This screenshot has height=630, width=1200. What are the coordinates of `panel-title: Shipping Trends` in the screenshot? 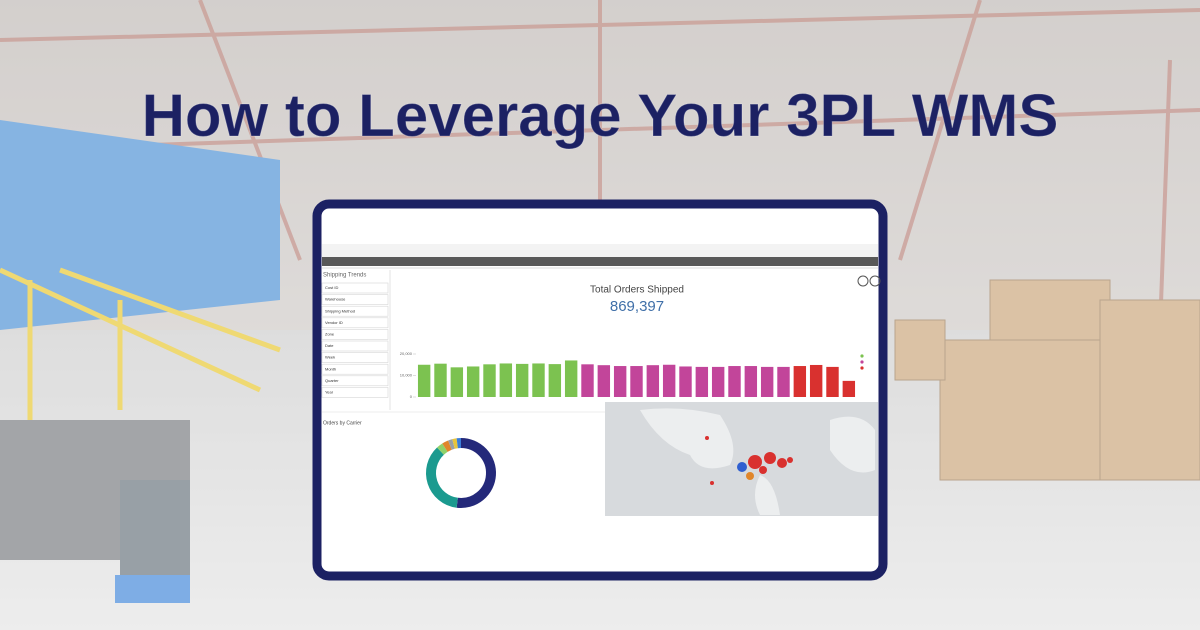 It's located at (344, 276).